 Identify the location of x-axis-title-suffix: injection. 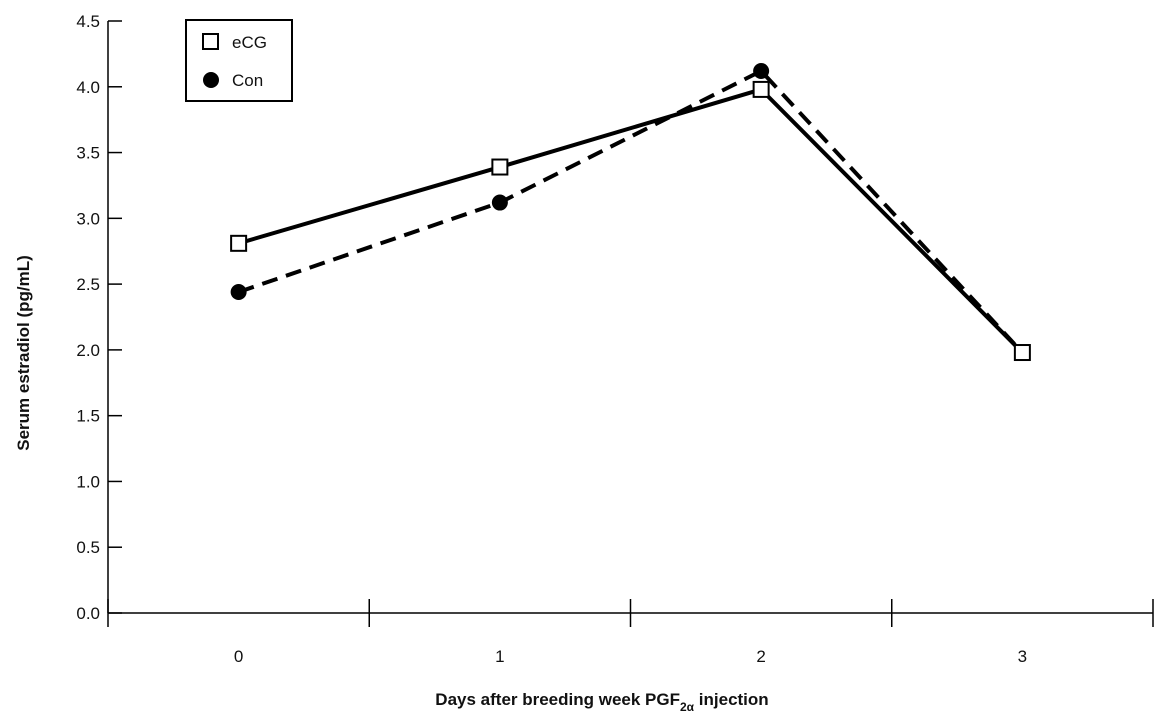
(731, 699).